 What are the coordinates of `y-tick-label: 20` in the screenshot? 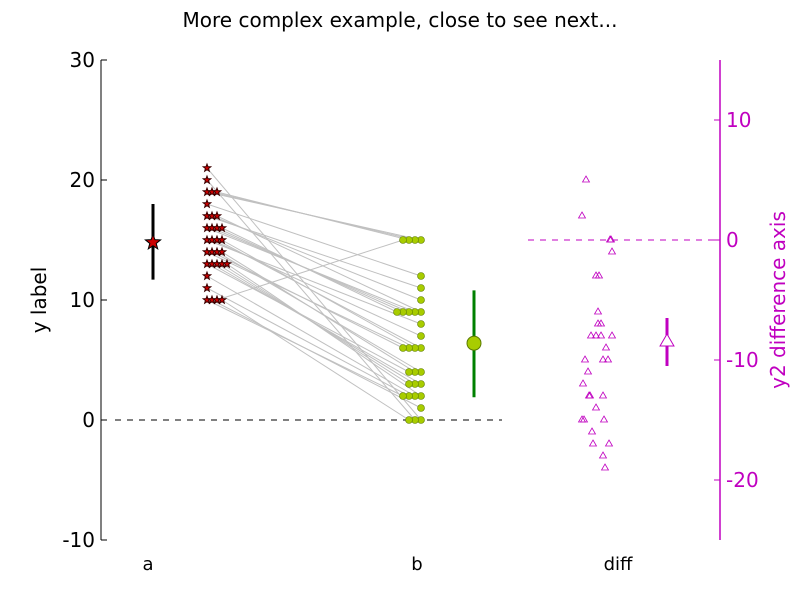 It's located at (82, 180).